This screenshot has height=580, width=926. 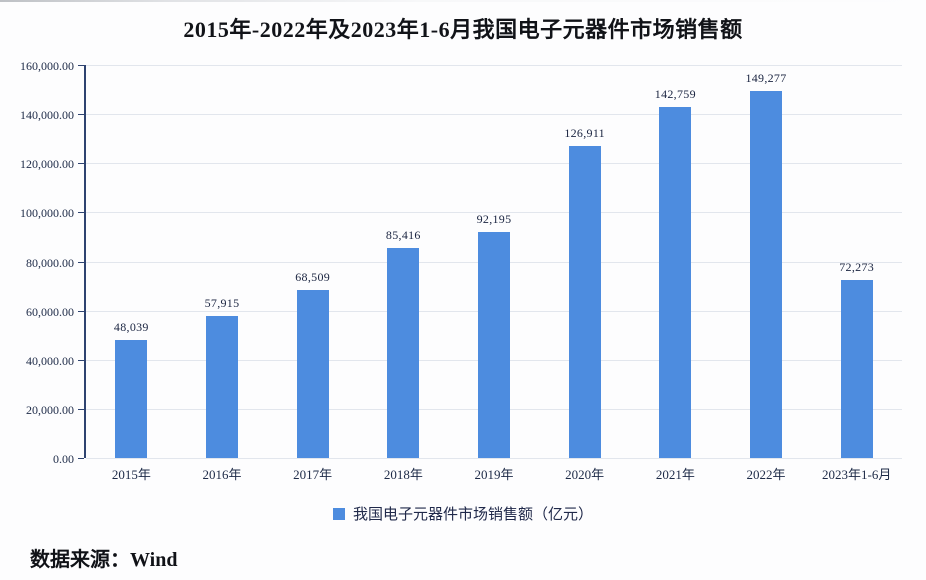 What do you see at coordinates (675, 282) in the screenshot?
I see `bar-2021年` at bounding box center [675, 282].